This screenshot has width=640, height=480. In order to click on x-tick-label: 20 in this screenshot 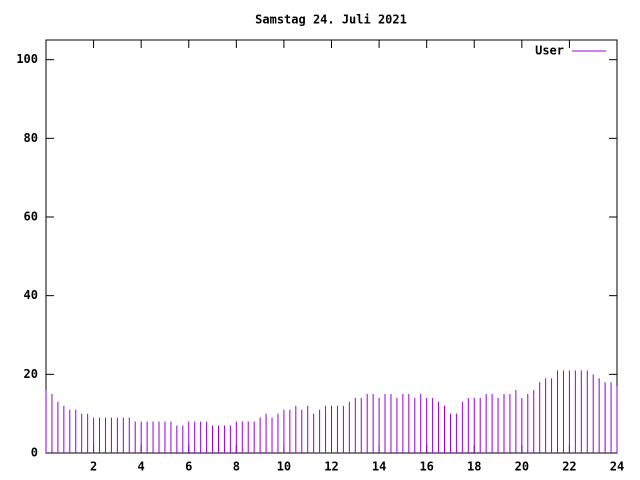, I will do `click(522, 467)`.